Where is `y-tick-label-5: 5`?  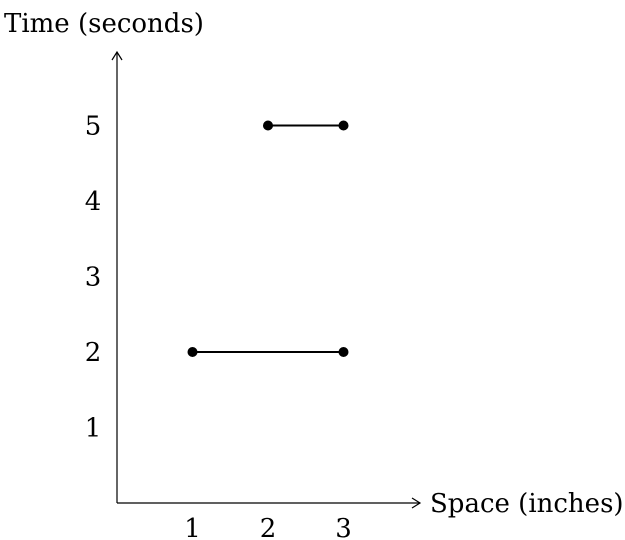 y-tick-label-5: 5 is located at coordinates (93, 127).